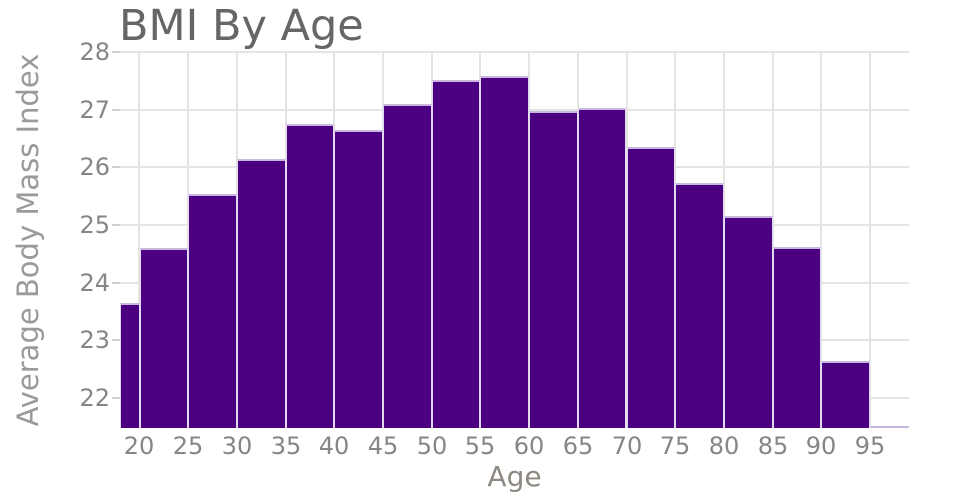 This screenshot has width=960, height=500. Describe the element at coordinates (480, 446) in the screenshot. I see `x-tick-label: 55` at that location.